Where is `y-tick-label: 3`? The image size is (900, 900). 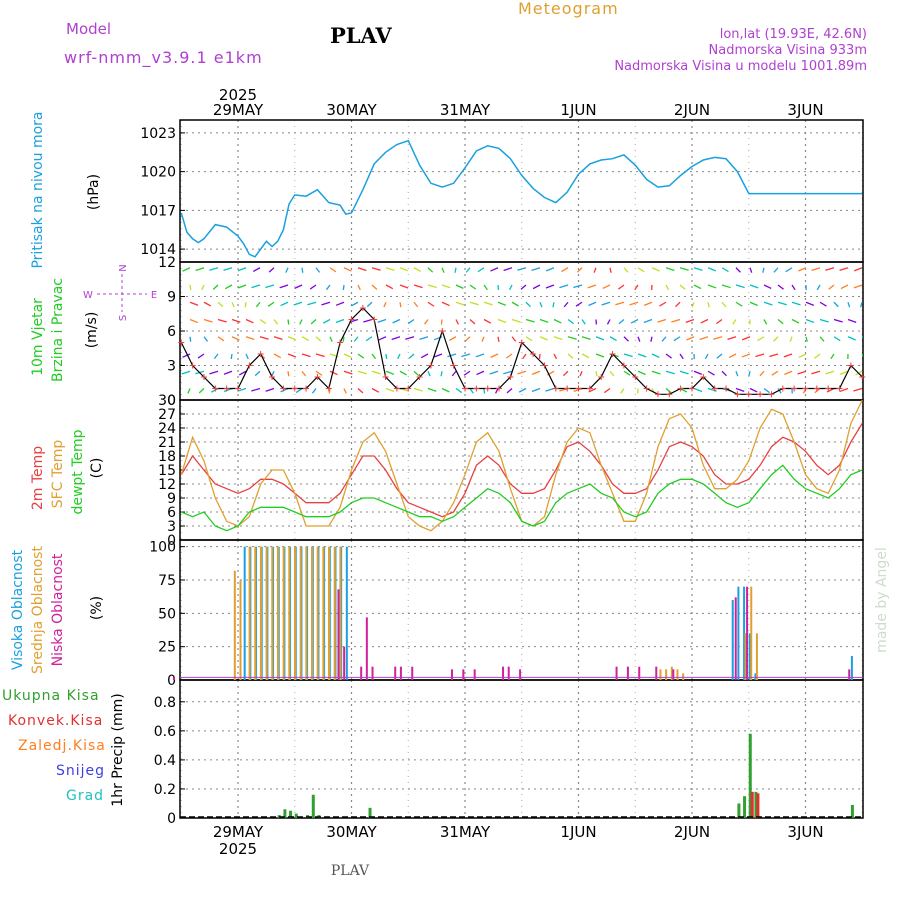
y-tick-label: 3 is located at coordinates (171, 527).